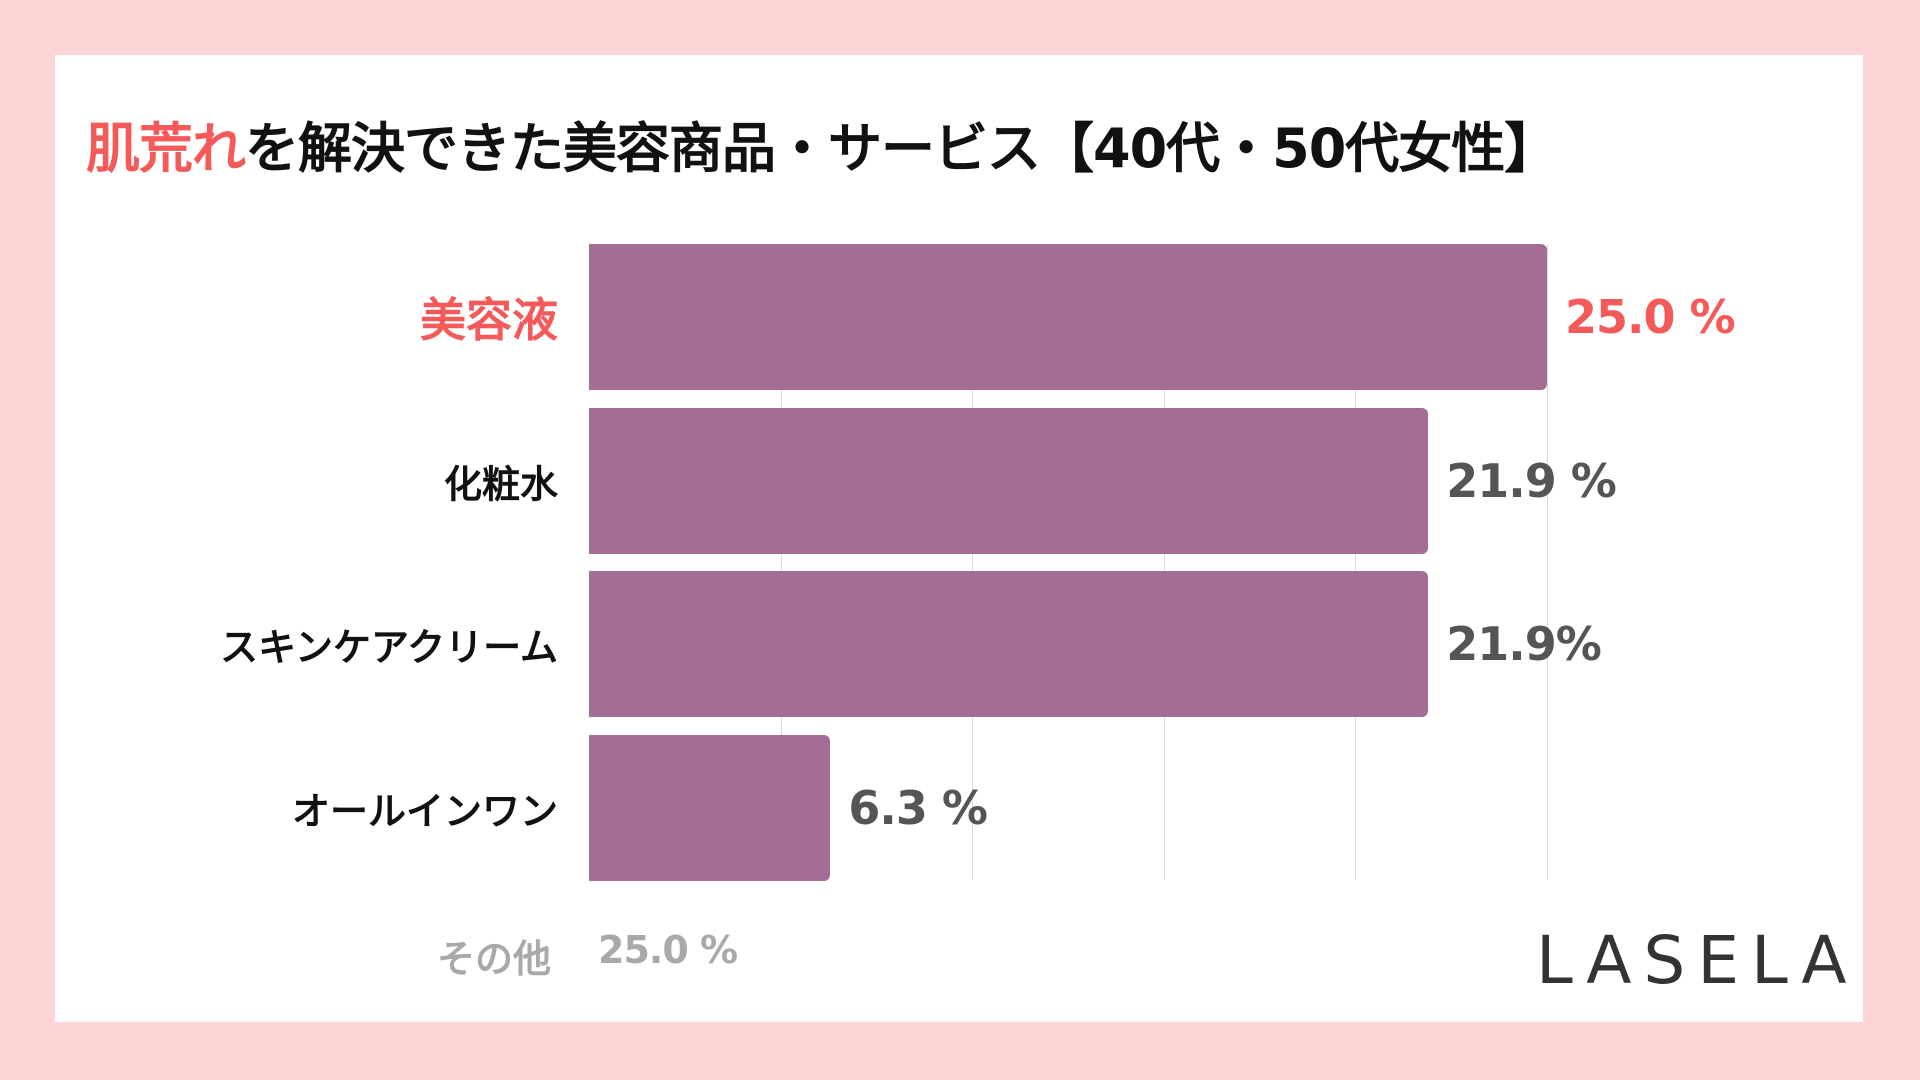 This screenshot has height=1080, width=1920. What do you see at coordinates (166, 148) in the screenshot?
I see `title-highlight: 肌荒れ` at bounding box center [166, 148].